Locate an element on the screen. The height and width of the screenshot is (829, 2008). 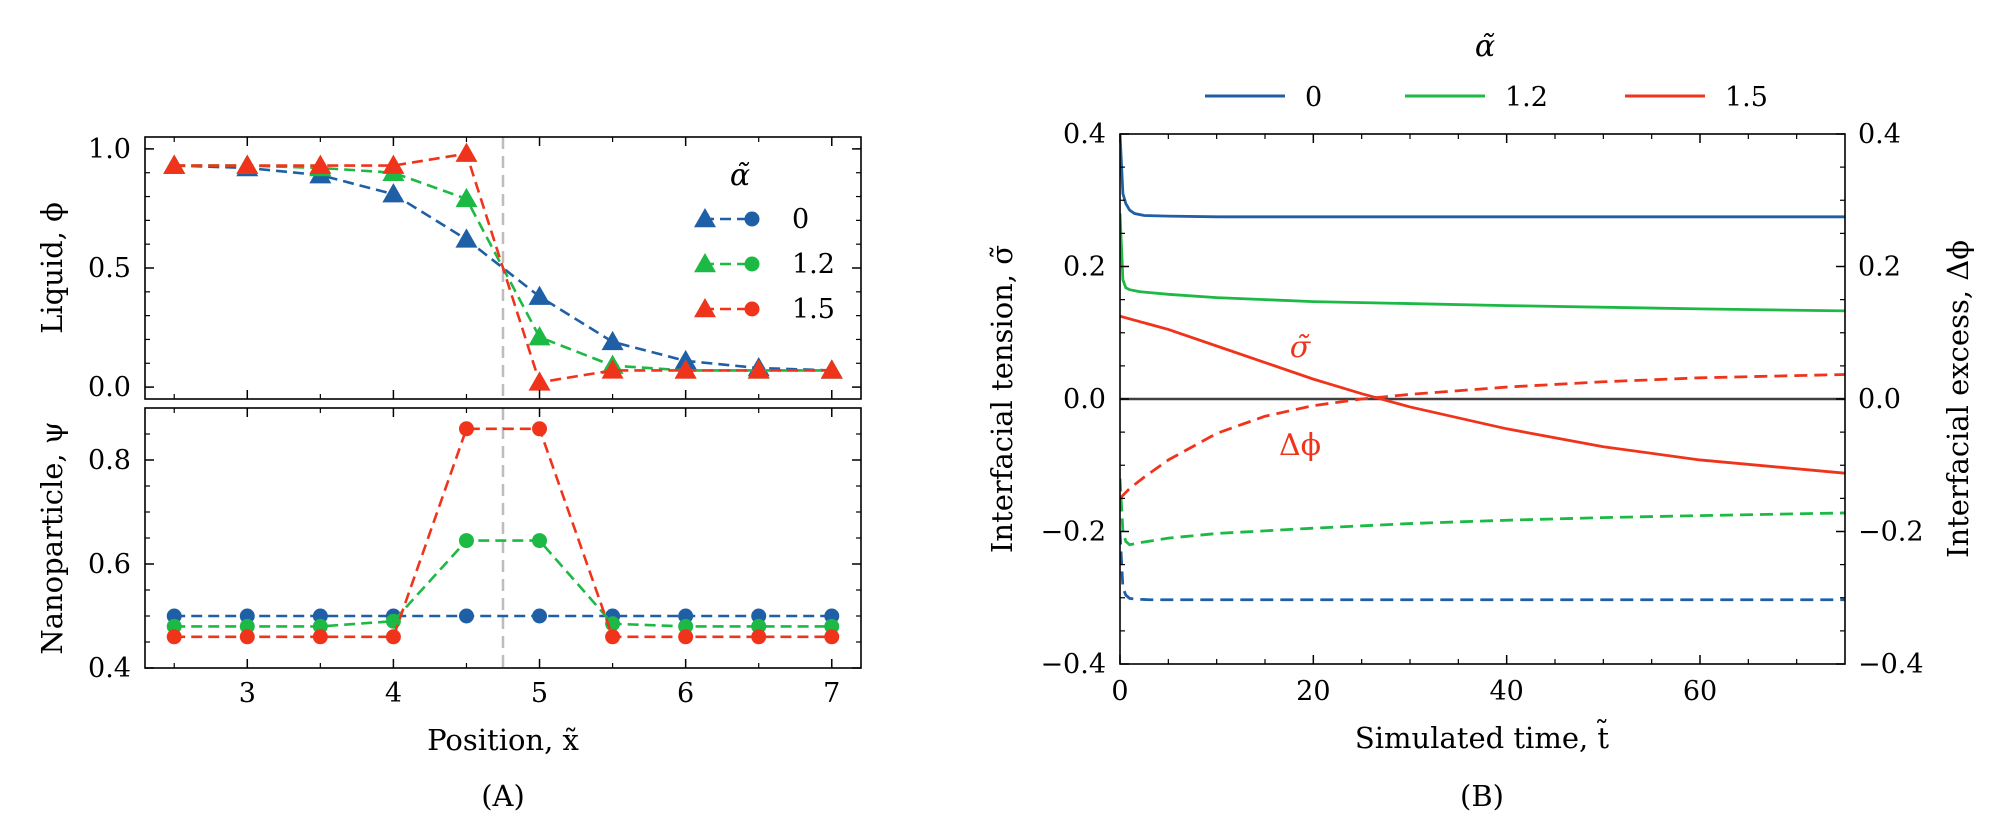
time-xlabel: Simulated time, t̃ is located at coordinates (1482, 737).